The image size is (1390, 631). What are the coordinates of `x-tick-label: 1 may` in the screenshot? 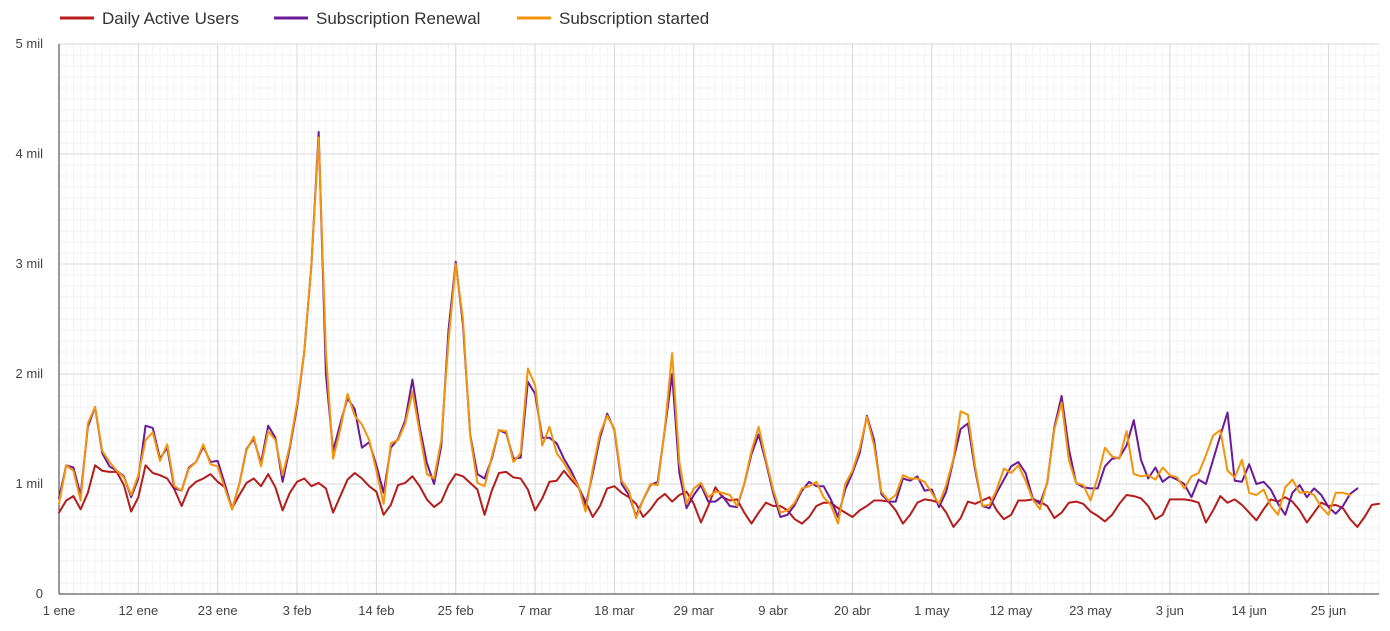 It's located at (932, 610).